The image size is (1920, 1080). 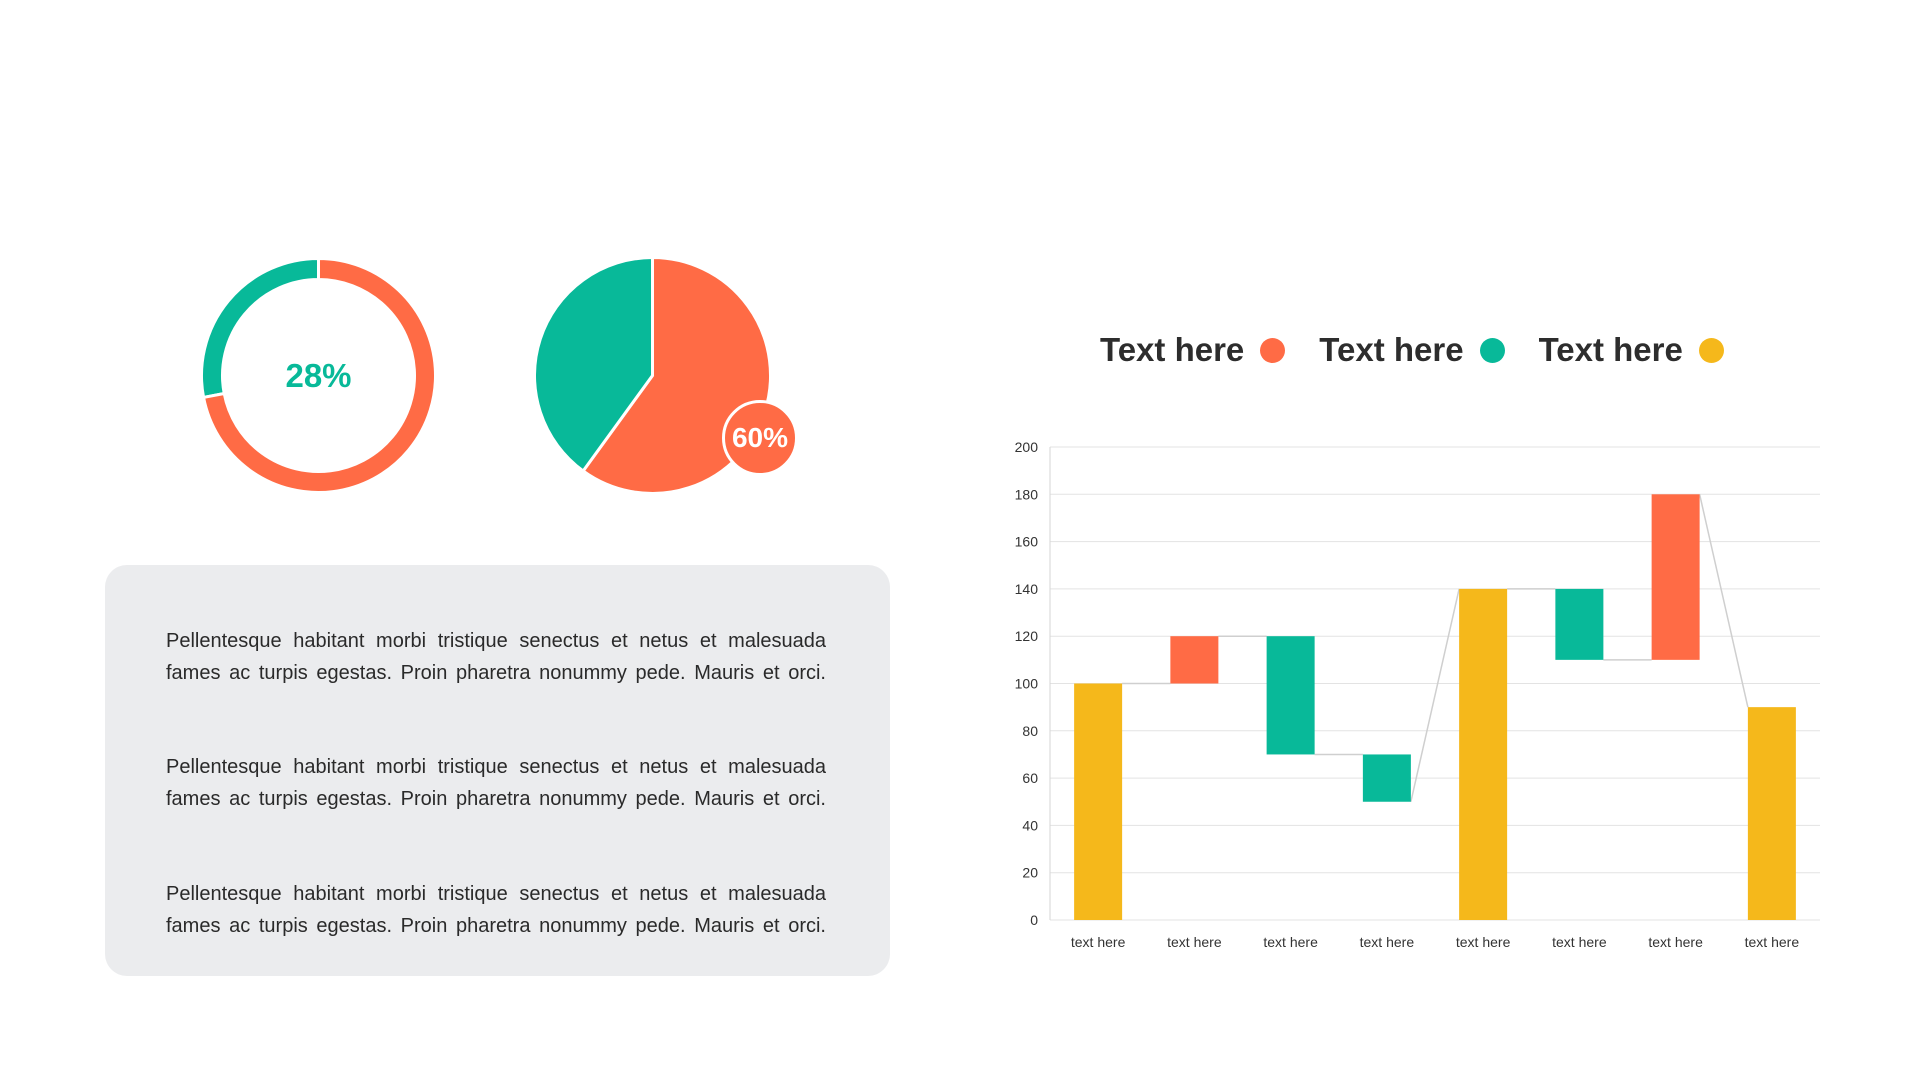 I want to click on y-tick-label: 140, so click(x=1027, y=589).